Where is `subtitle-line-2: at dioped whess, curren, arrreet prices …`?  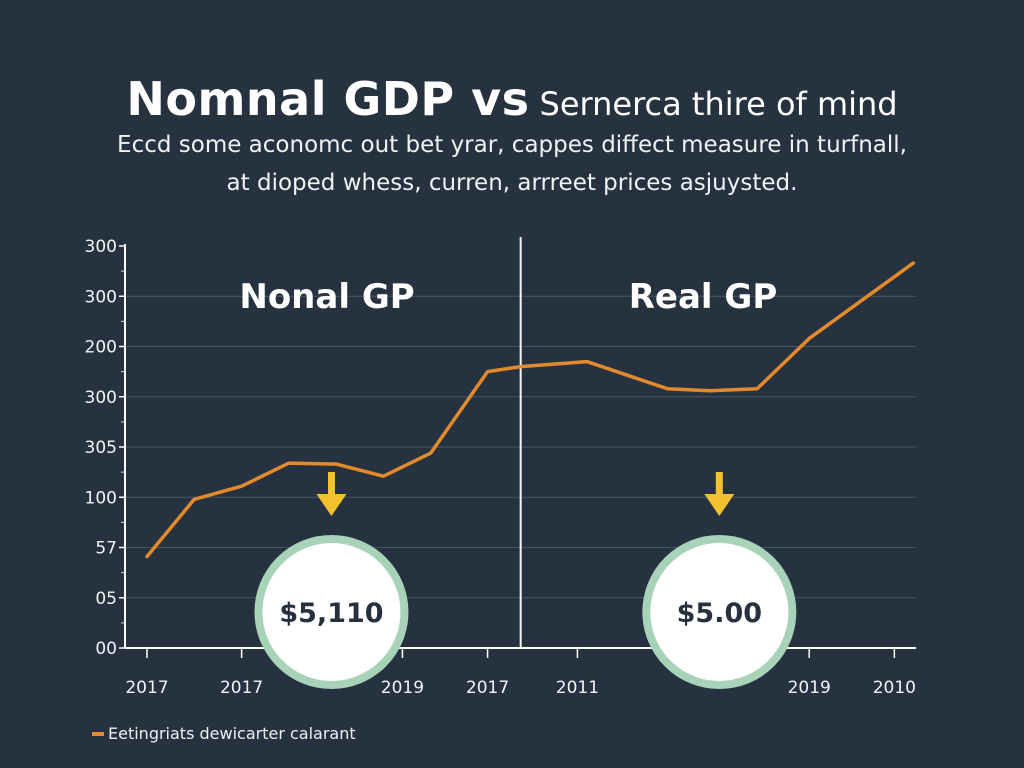
subtitle-line-2: at dioped whess, curren, arrreet prices … is located at coordinates (512, 183).